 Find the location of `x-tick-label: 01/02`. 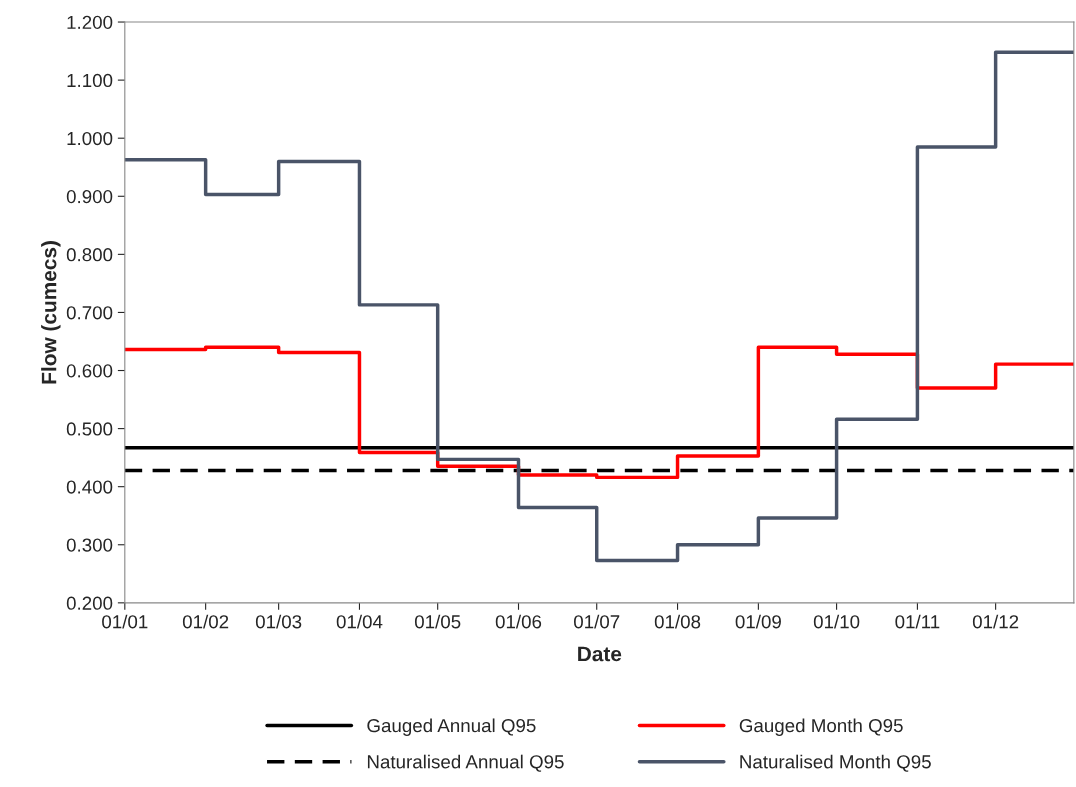

x-tick-label: 01/02 is located at coordinates (205, 621).